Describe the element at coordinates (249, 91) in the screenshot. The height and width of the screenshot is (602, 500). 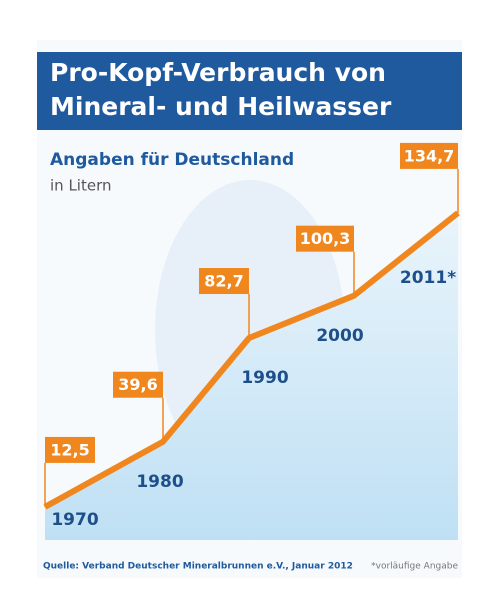
I see `title-box` at that location.